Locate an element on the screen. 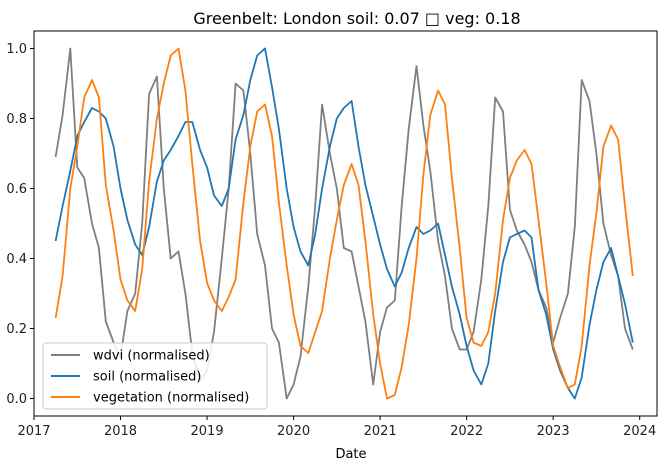  y-tick-label: 0.8 is located at coordinates (16, 119).